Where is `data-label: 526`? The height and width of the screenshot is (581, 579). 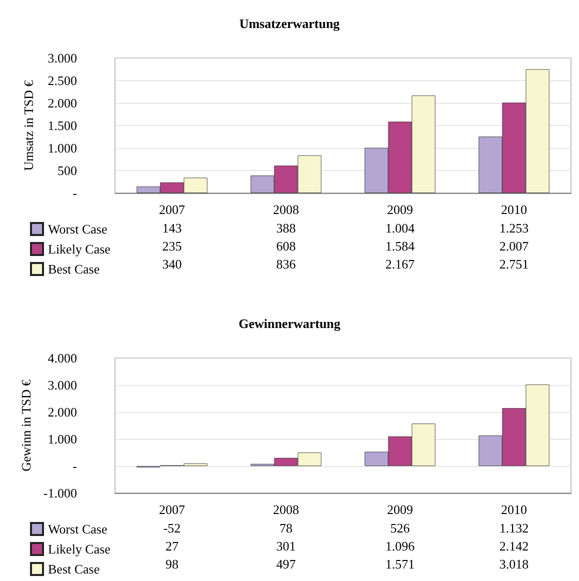 data-label: 526 is located at coordinates (400, 528).